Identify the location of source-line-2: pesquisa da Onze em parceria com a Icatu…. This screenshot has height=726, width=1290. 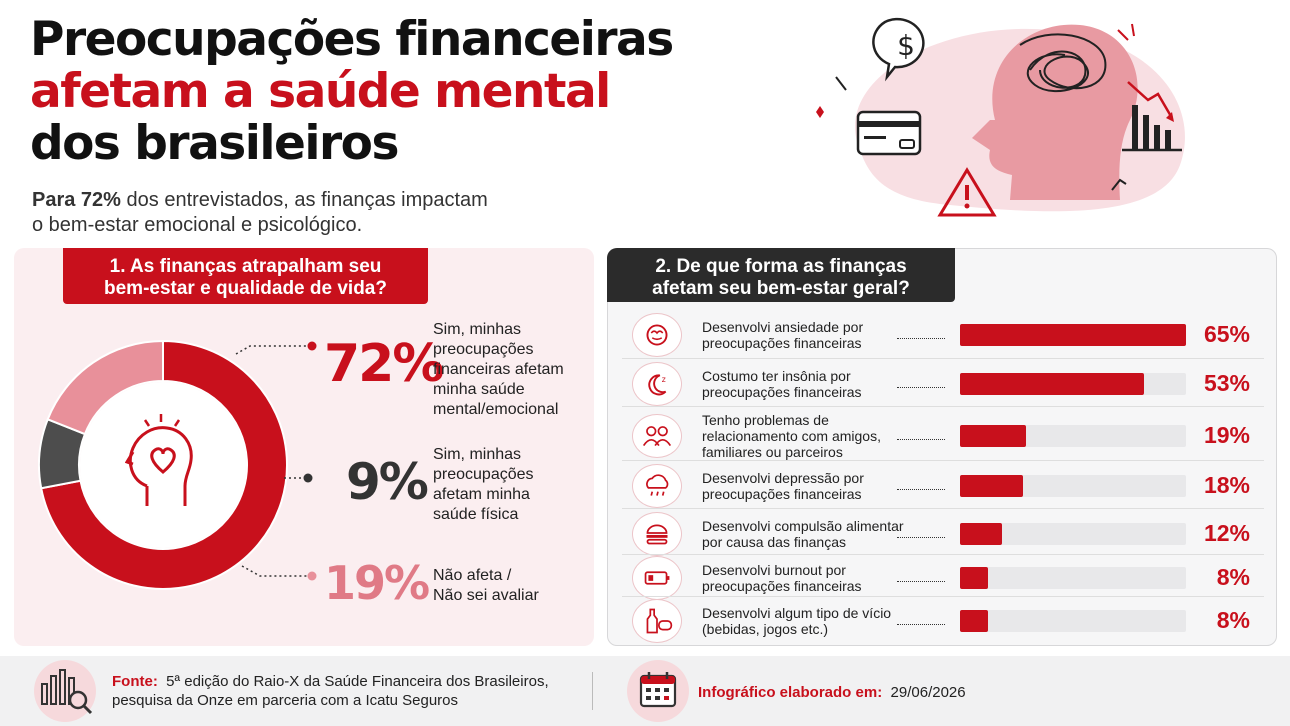
(285, 700).